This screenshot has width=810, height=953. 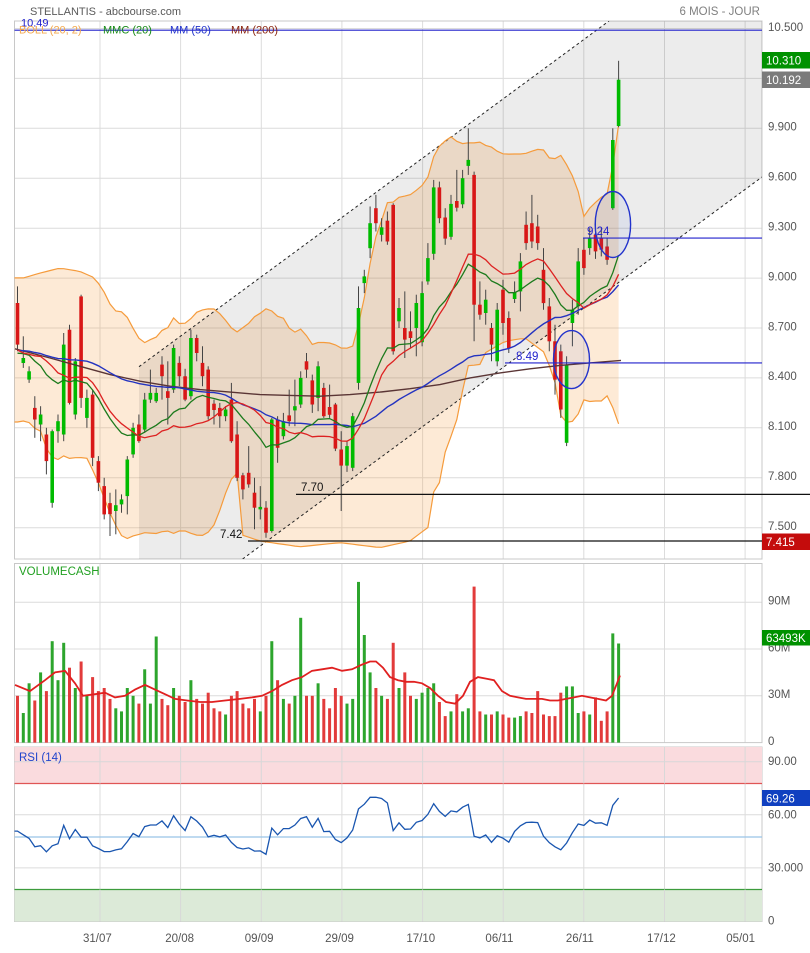 What do you see at coordinates (231, 535) in the screenshot?
I see `svg-text: 7.42` at bounding box center [231, 535].